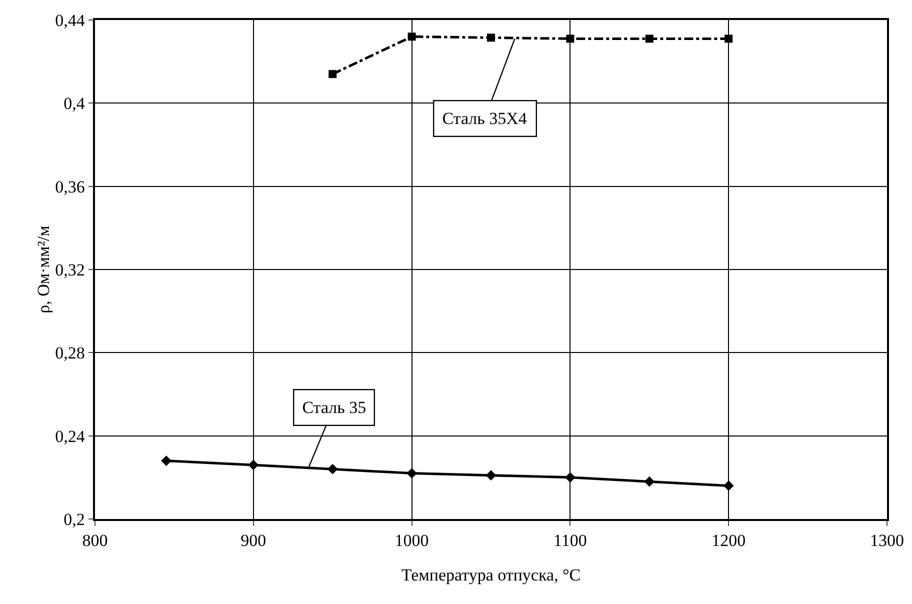  I want to click on y-axis-title: ρ, Ом·мм²/м, so click(44, 269).